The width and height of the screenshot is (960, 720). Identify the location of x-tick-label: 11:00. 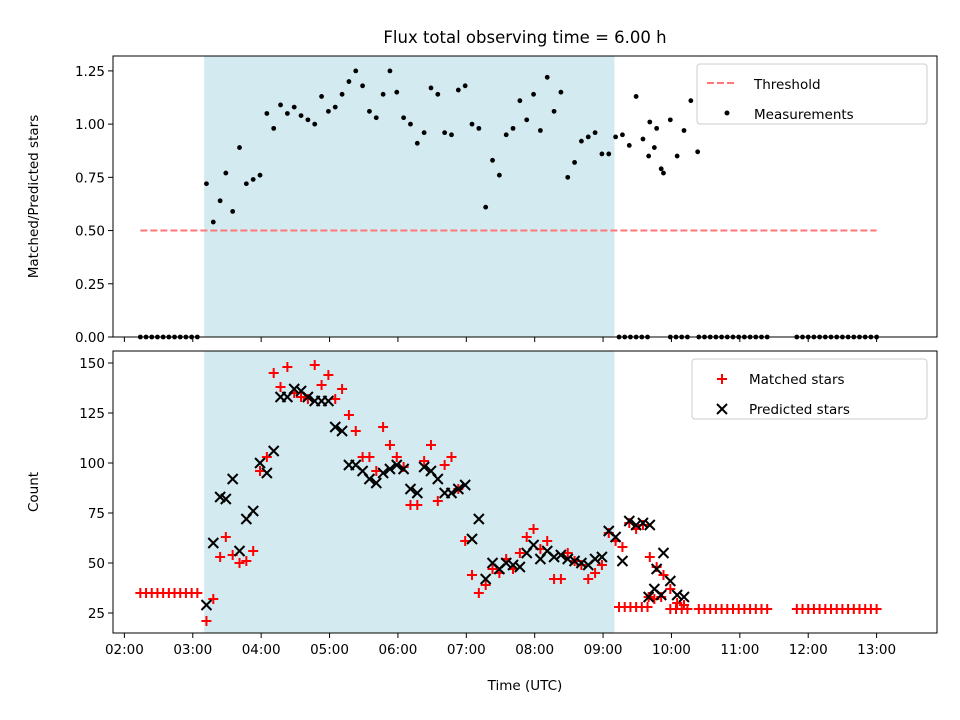
(739, 650).